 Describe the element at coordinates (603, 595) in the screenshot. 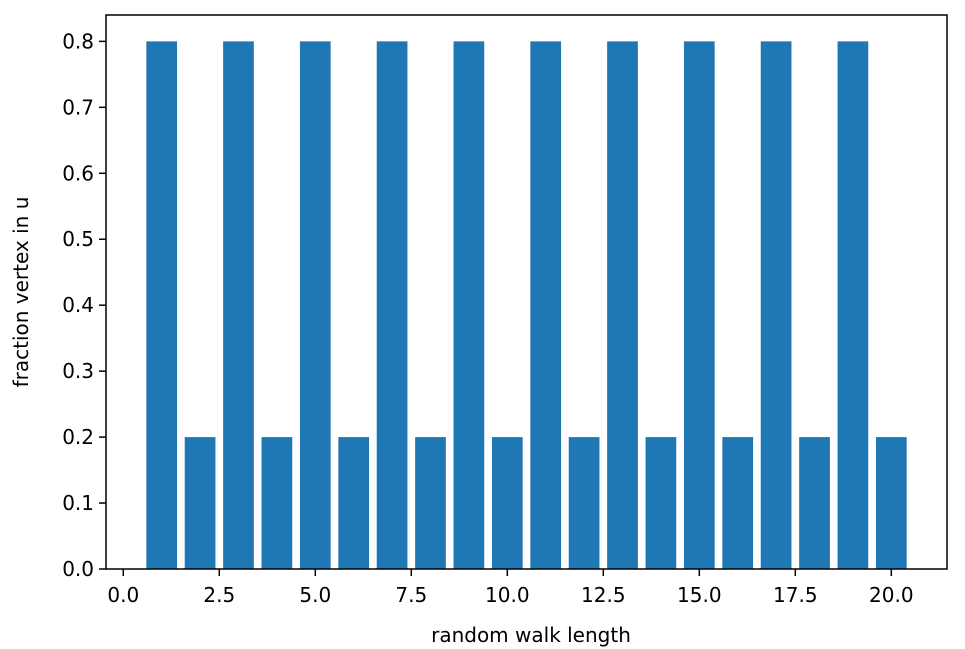

I see `x-tick-label: 12.5` at that location.